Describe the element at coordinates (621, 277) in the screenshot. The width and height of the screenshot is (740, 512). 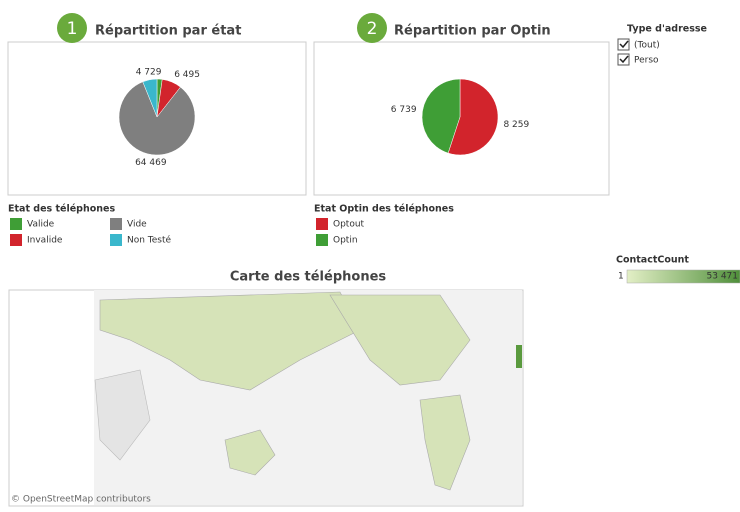
I see `ramp-min: 1` at that location.